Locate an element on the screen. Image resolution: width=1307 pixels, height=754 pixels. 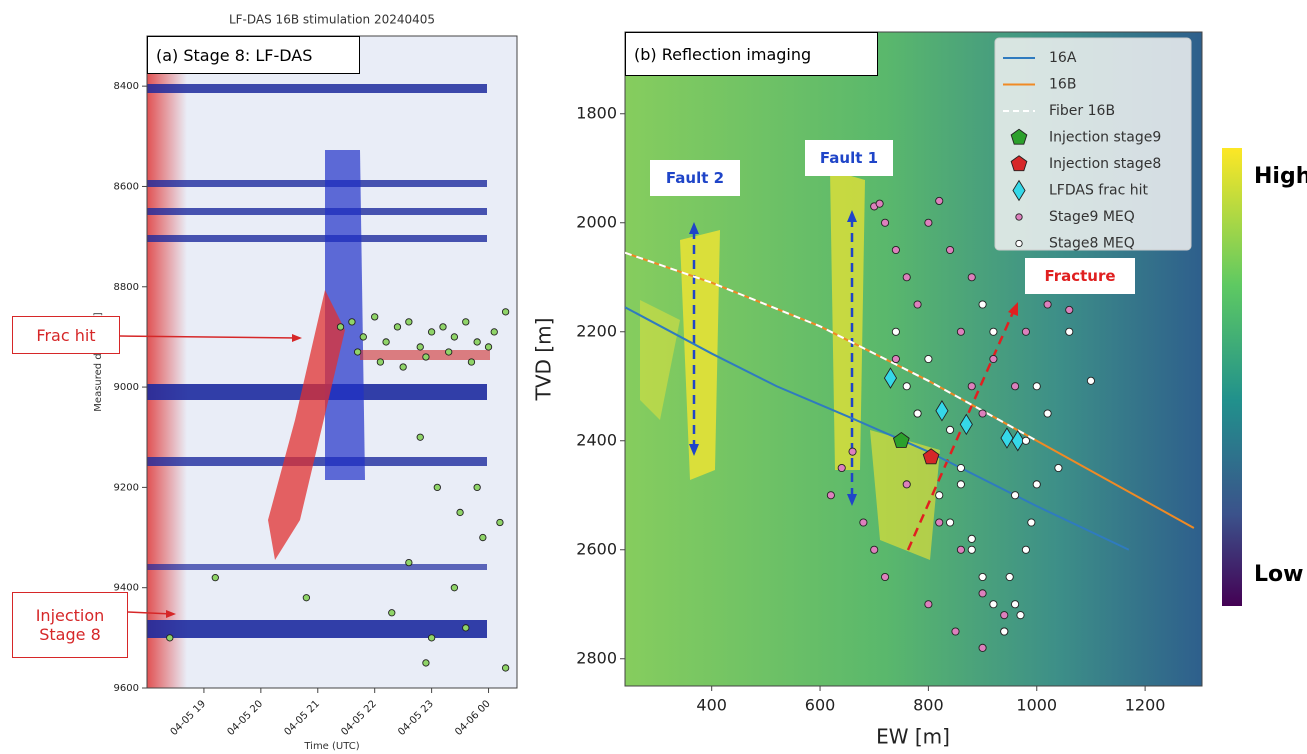
y-tick-label: 2600 is located at coordinates (596, 548).